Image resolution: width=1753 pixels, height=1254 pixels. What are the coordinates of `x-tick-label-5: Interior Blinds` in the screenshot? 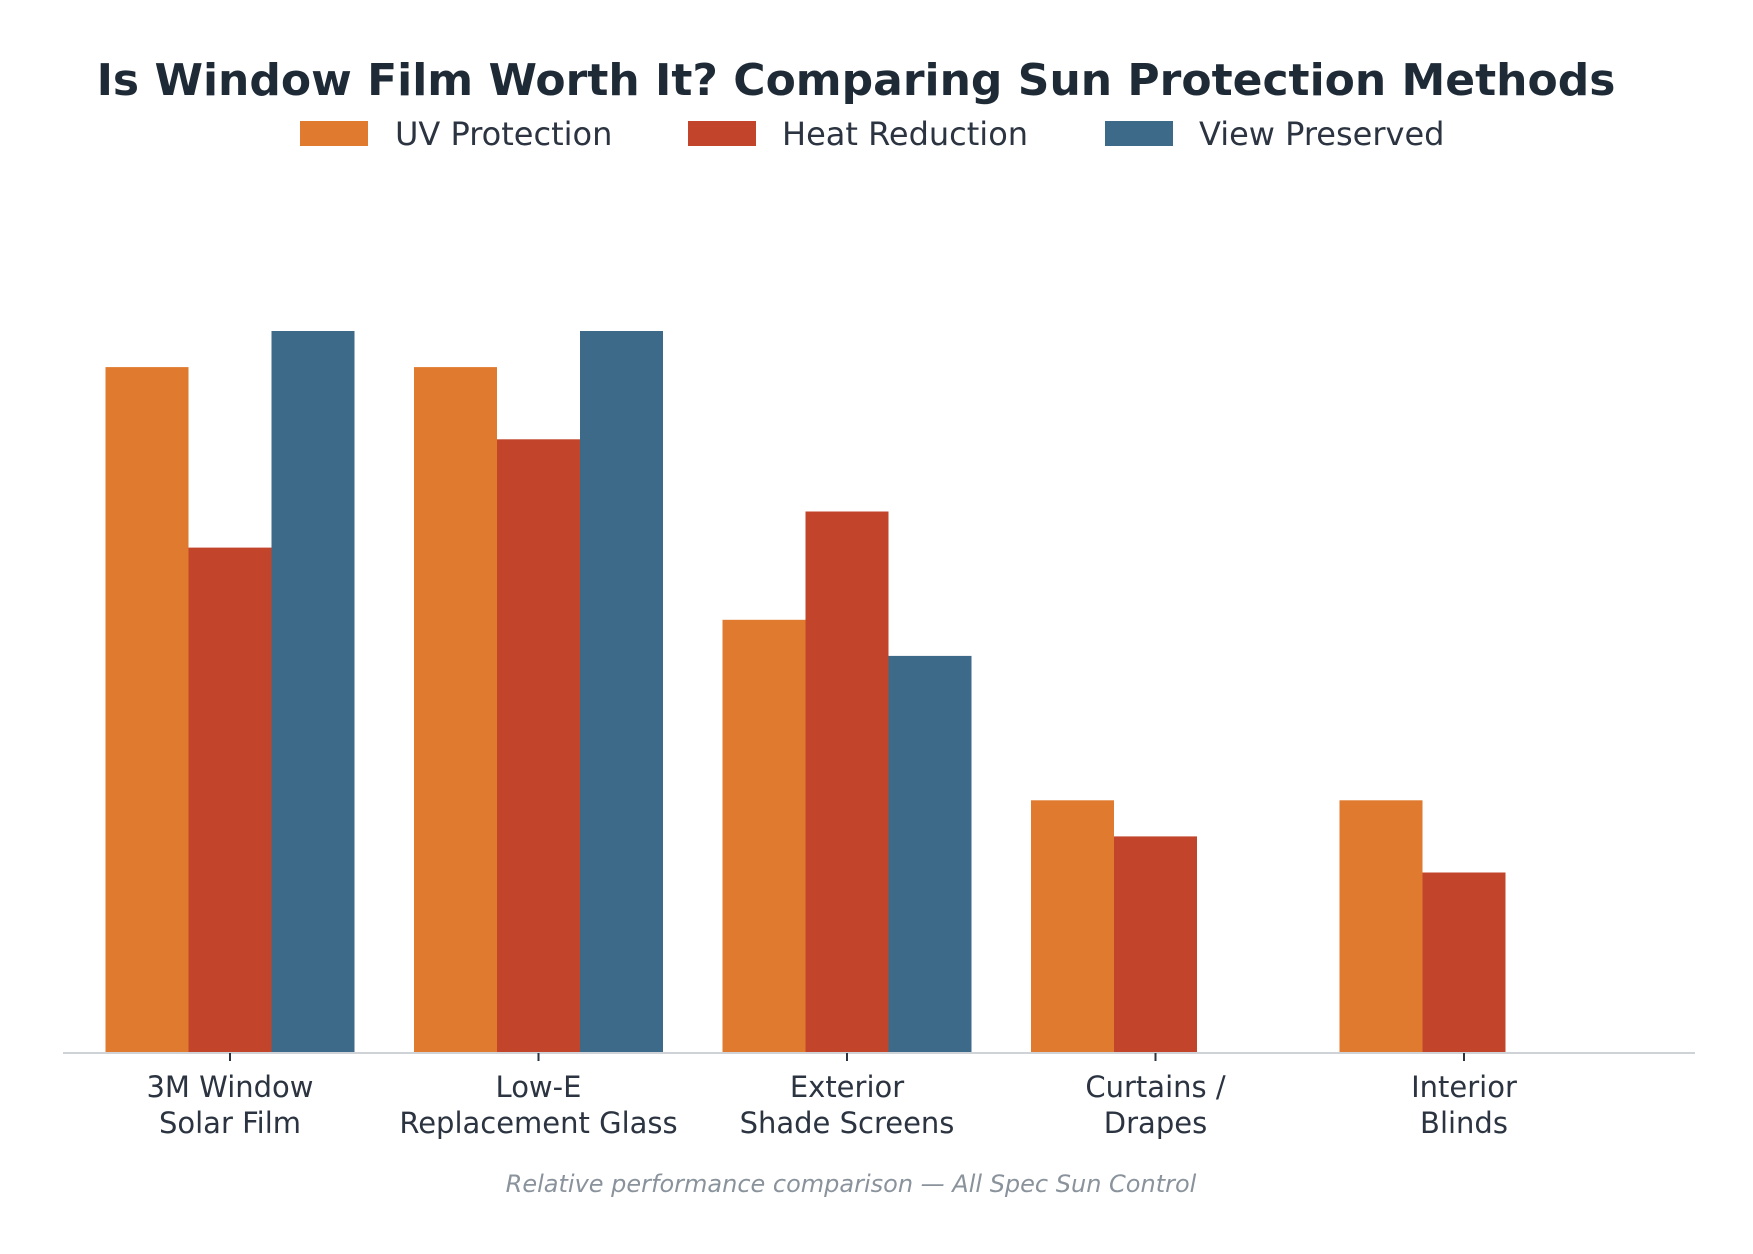 It's located at (1464, 1105).